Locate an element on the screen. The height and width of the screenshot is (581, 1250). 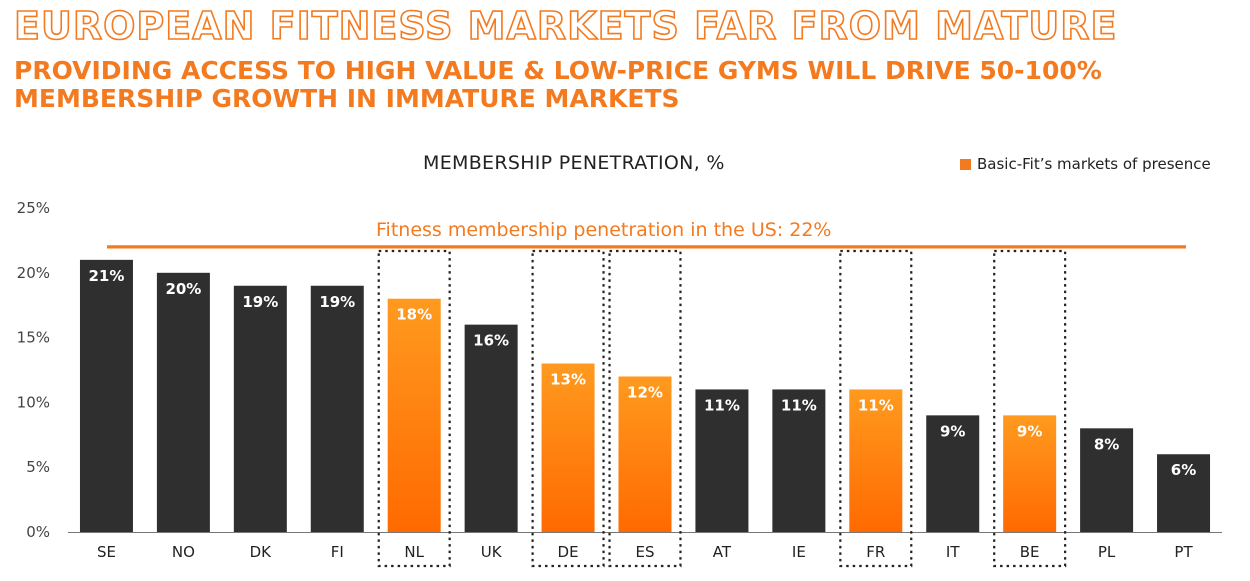
x-tick-label: PT is located at coordinates (1183, 552).